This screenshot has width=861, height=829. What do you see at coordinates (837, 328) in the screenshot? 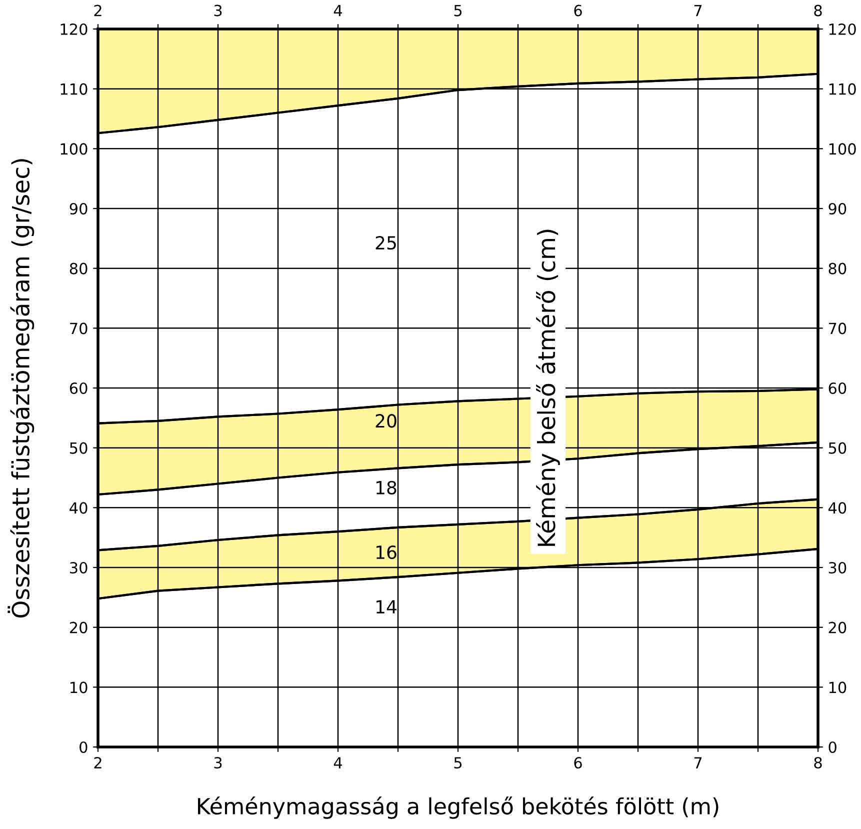
I see `y2-tick-label: 70` at bounding box center [837, 328].